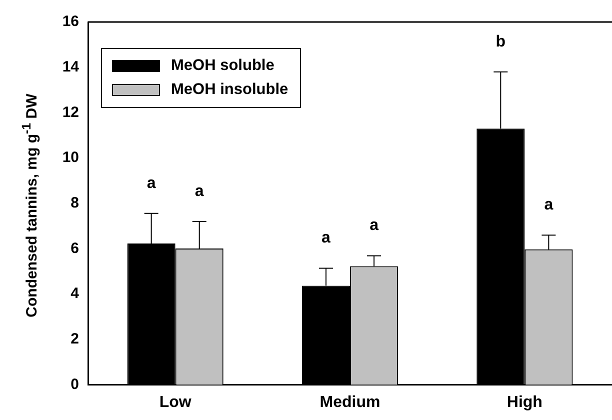  What do you see at coordinates (74, 339) in the screenshot?
I see `y-tick-label: 2` at bounding box center [74, 339].